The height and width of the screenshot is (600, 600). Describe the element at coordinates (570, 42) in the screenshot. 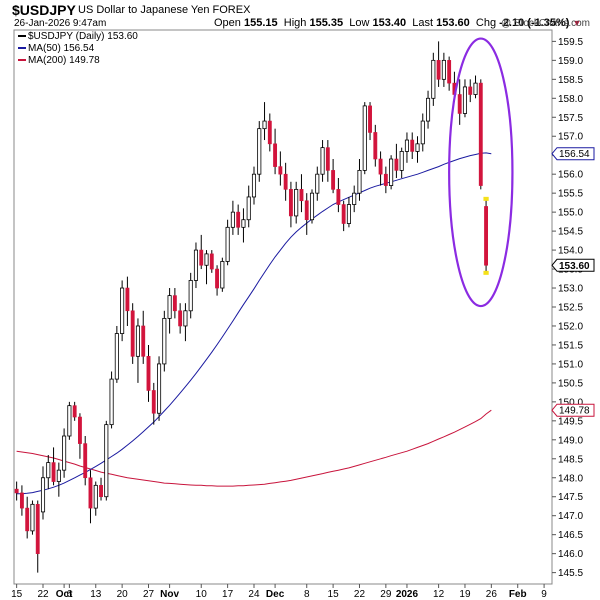

I see `y-tick-label: 159.5` at that location.